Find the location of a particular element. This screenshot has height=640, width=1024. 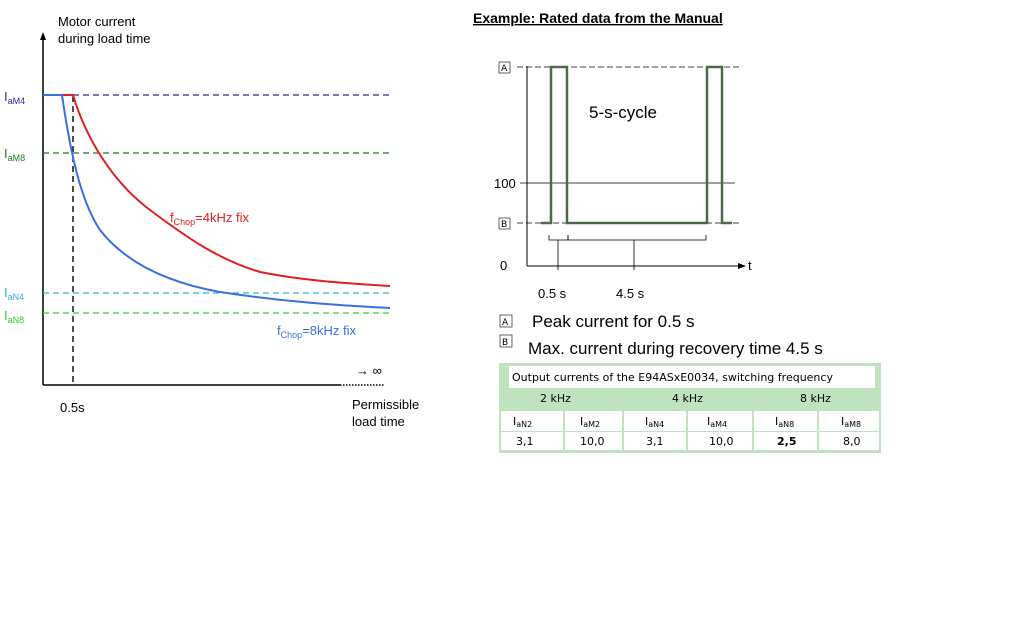

y-axis-label-line1: Motor current is located at coordinates (97, 21).